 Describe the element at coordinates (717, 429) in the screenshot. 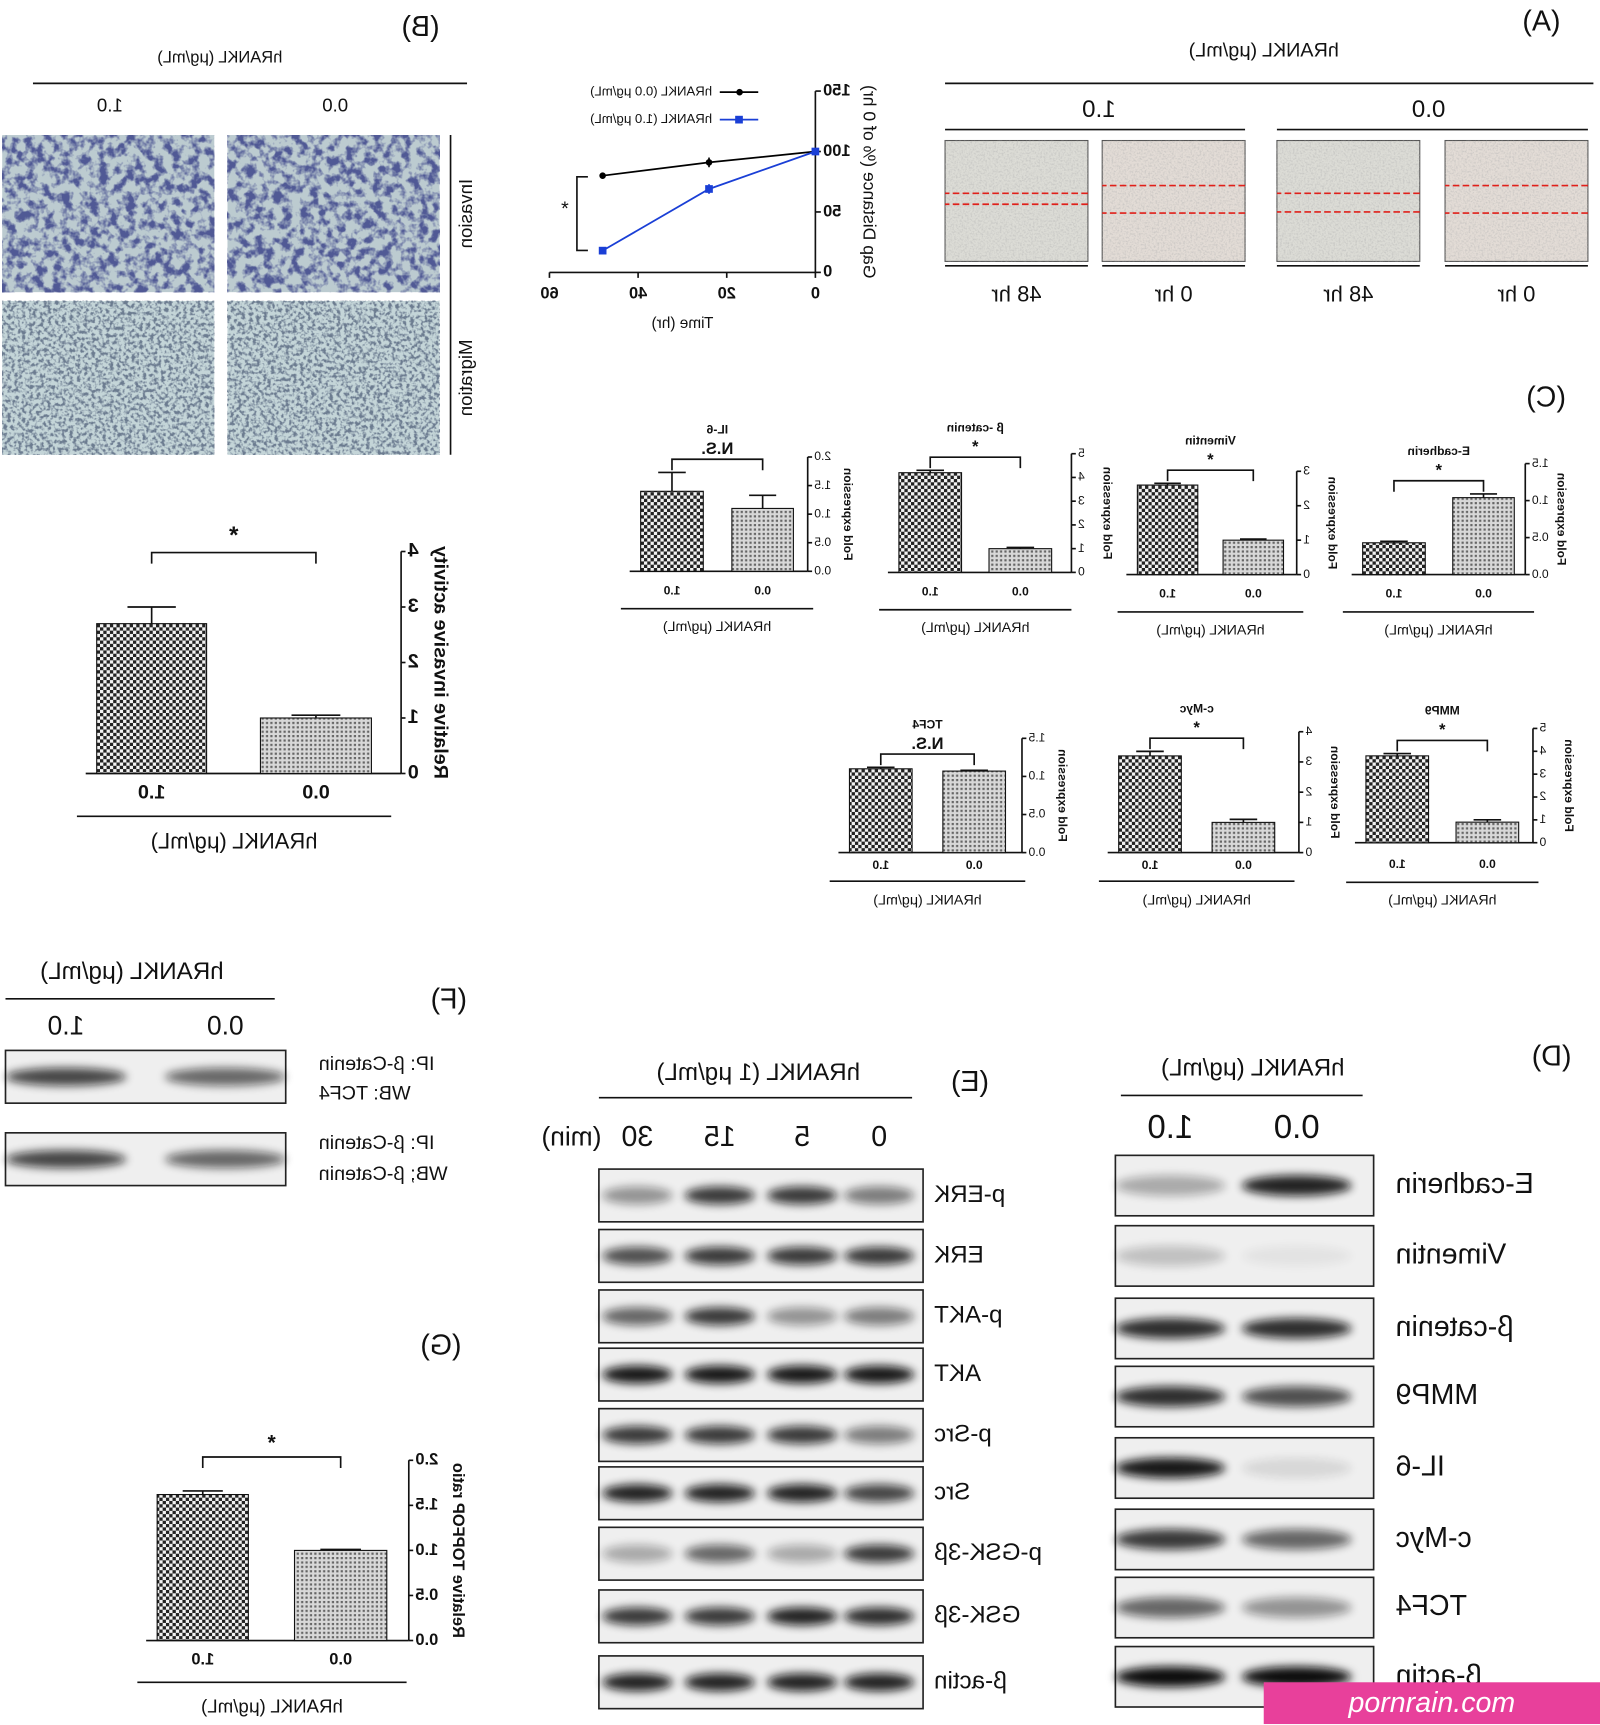

I see `chart-title: IL-6` at that location.